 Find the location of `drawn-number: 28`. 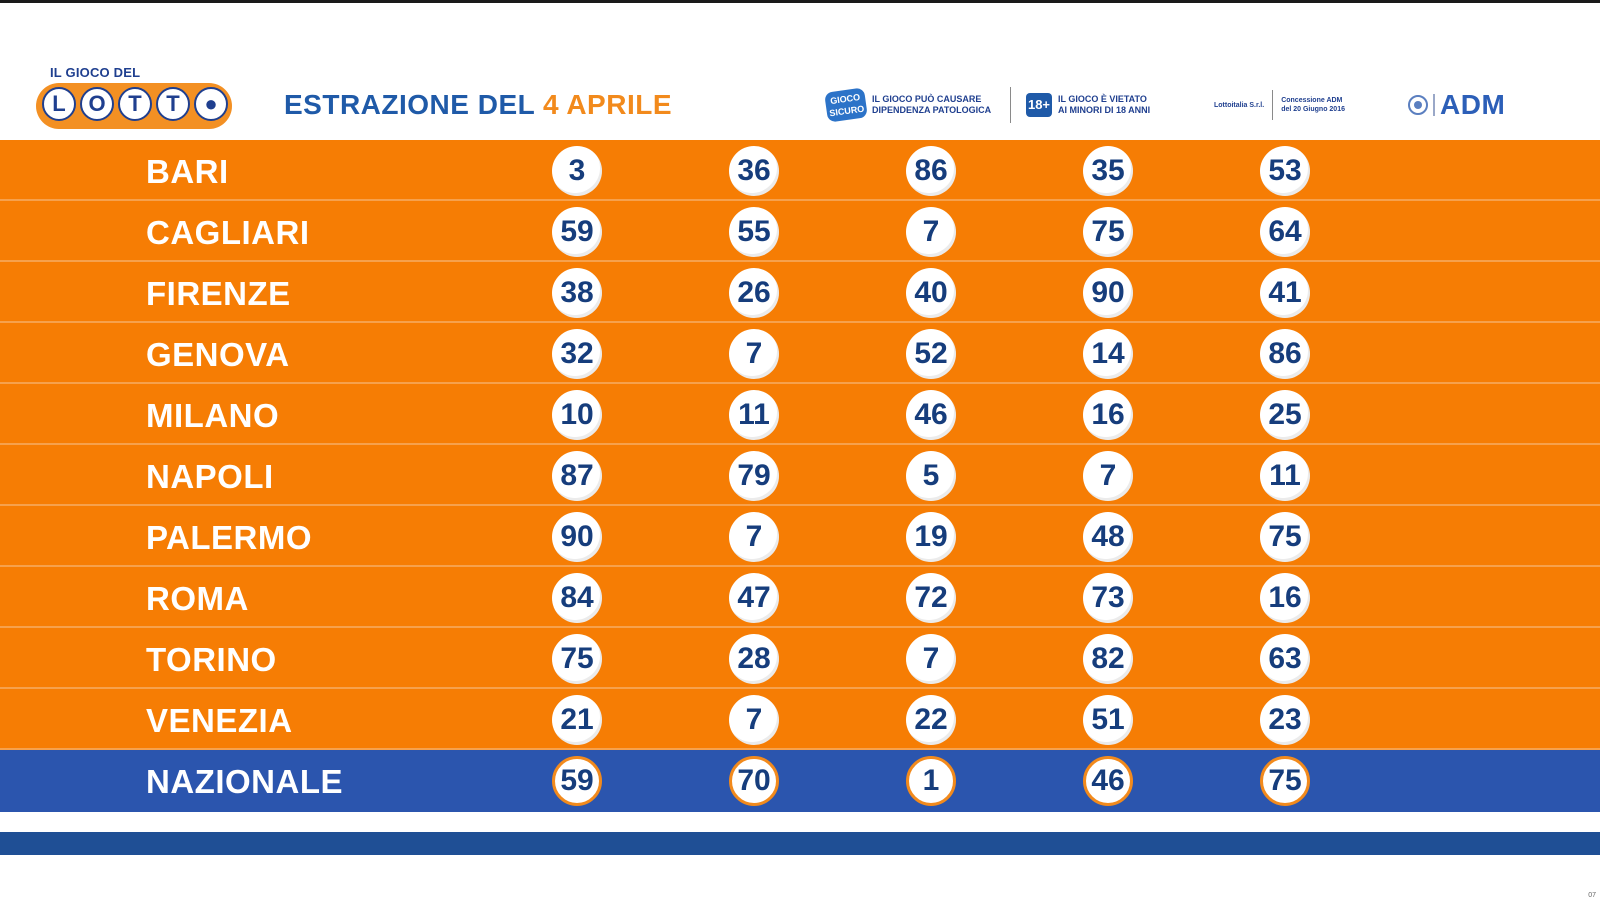

drawn-number: 28 is located at coordinates (754, 659).